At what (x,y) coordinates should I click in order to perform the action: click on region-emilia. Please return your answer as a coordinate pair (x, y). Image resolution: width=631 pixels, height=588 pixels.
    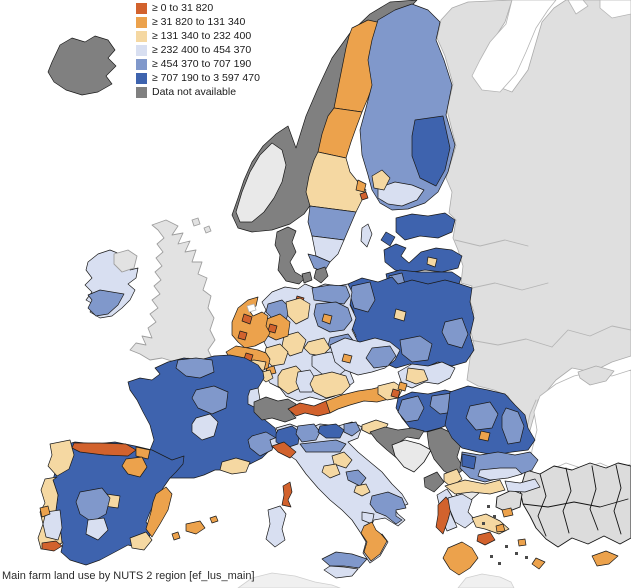
    Looking at the image, I should click on (323, 446).